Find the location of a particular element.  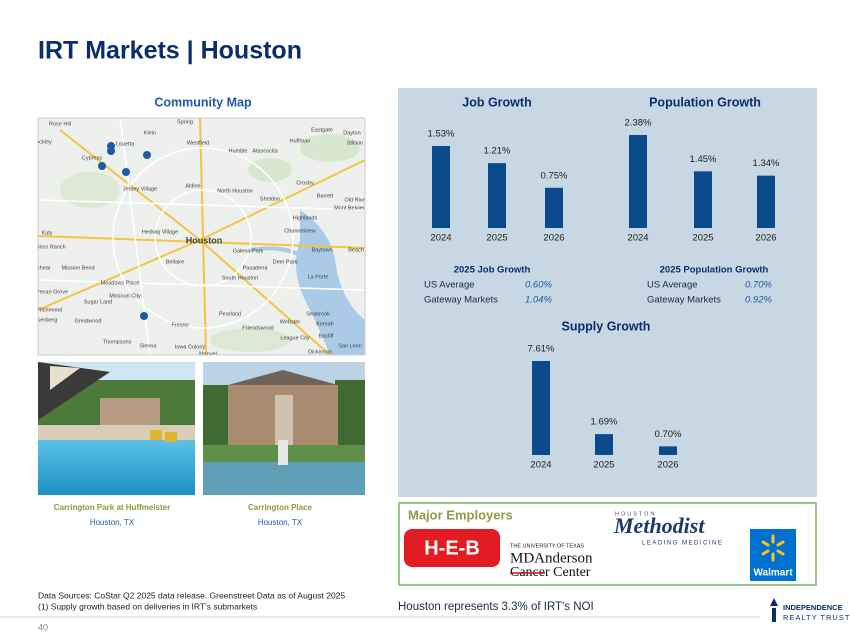

stat-value: 0.60% is located at coordinates (538, 285).